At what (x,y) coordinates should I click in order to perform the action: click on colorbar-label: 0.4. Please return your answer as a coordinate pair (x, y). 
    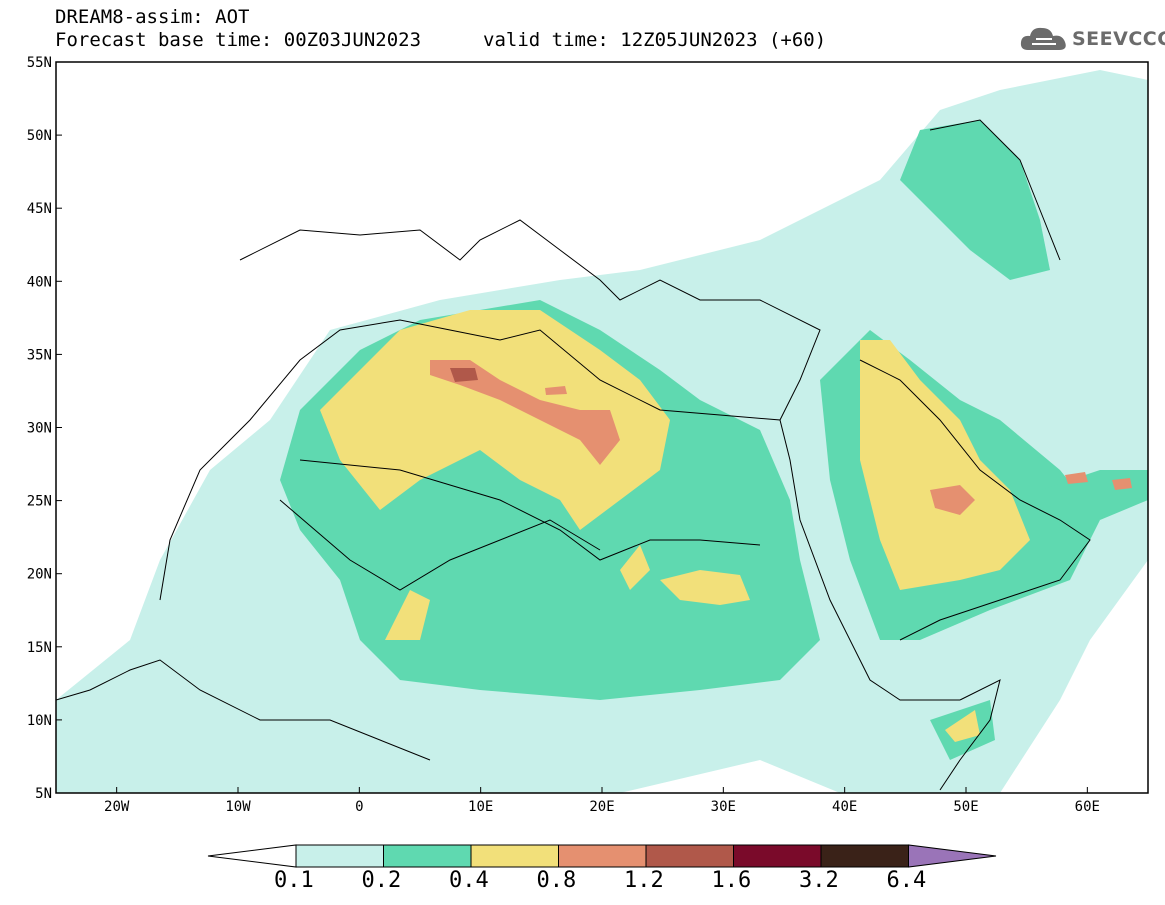
    Looking at the image, I should click on (469, 880).